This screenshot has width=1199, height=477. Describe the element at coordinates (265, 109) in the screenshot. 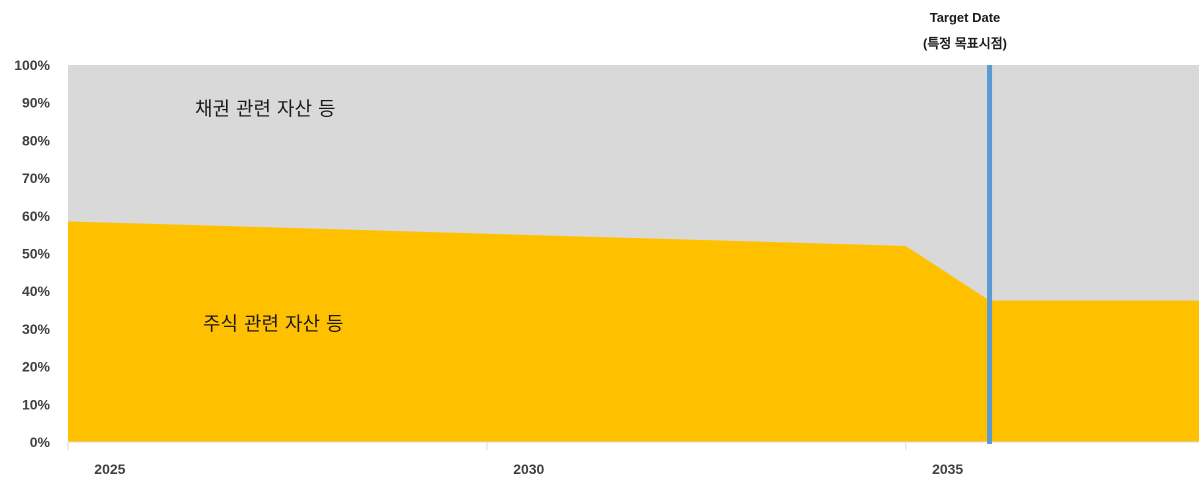

I see `bond-assets-label: 채권 관련 자산 등` at that location.